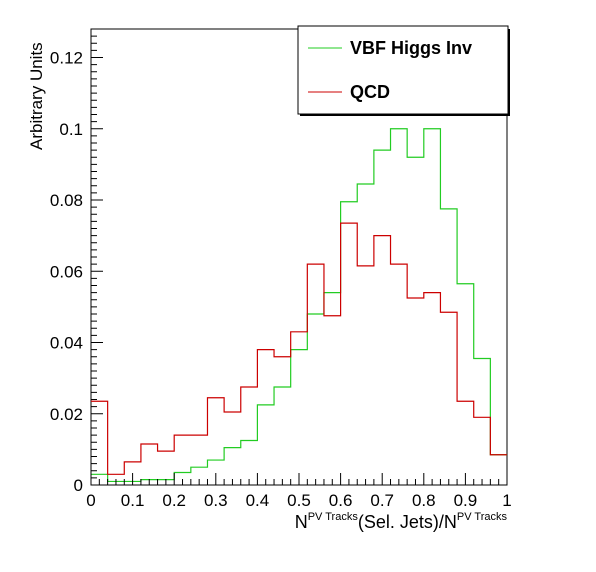 The image size is (596, 572). What do you see at coordinates (66, 343) in the screenshot?
I see `y-tick-label: 0.04` at bounding box center [66, 343].